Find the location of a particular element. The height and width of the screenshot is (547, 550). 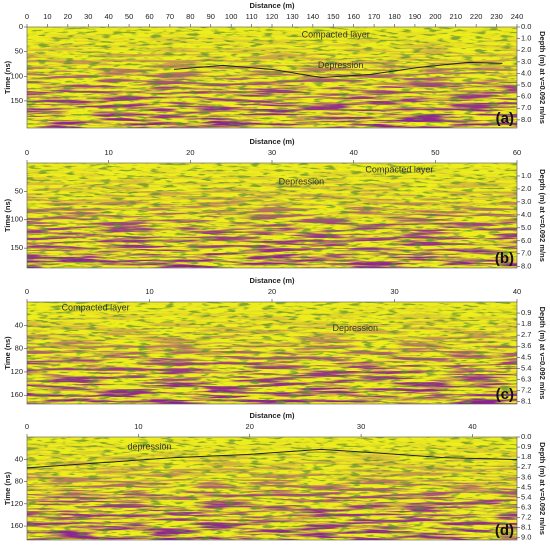

panel-label: (d) is located at coordinates (504, 530).